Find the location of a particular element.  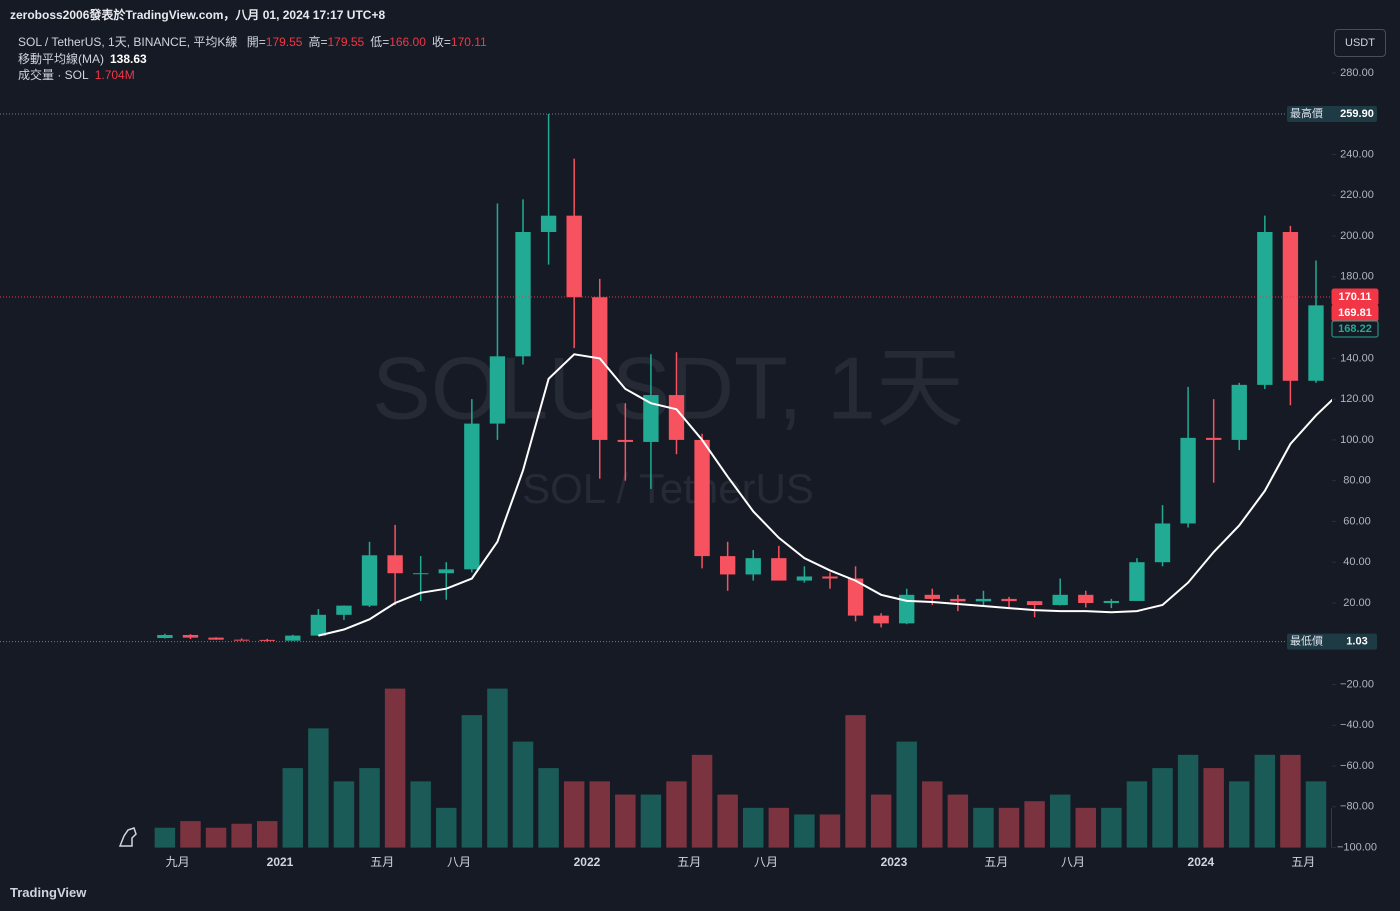

legend-volume: 成交量 · SOL 1.704M is located at coordinates (79, 74).